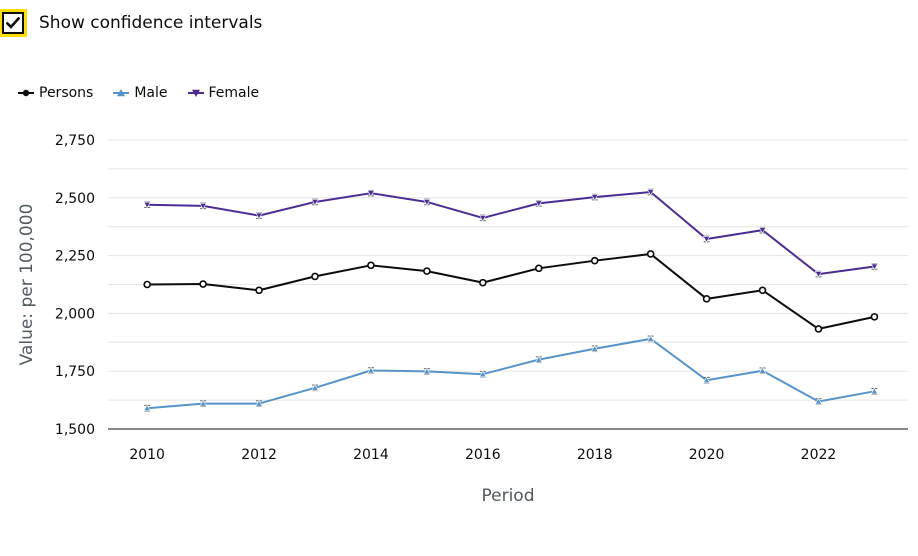 The height and width of the screenshot is (556, 918). What do you see at coordinates (511, 373) in the screenshot?
I see `series-line-male` at bounding box center [511, 373].